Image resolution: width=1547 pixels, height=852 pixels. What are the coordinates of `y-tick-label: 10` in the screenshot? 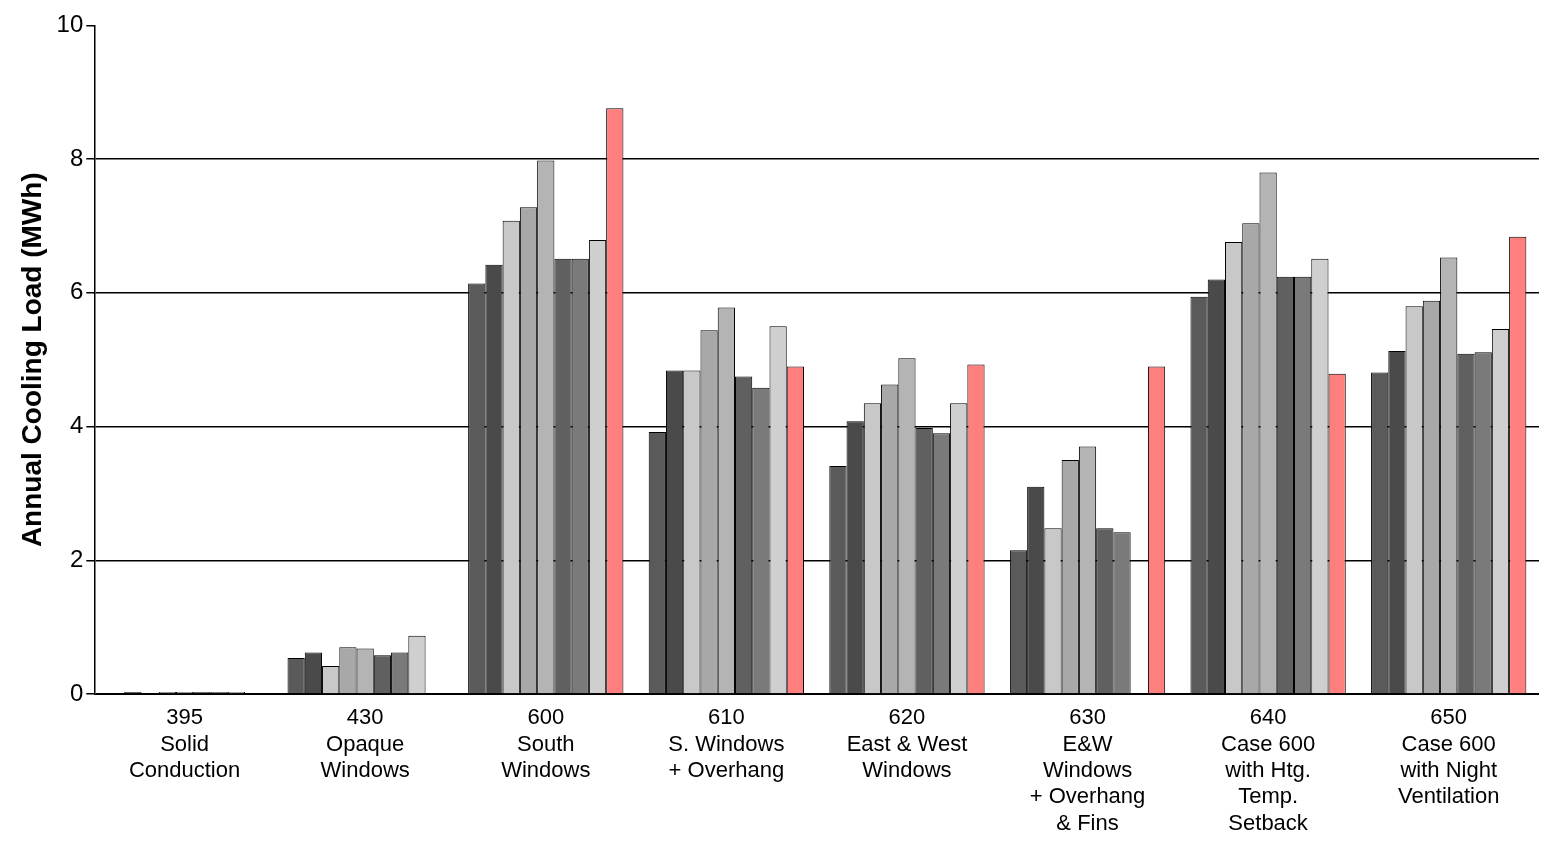 It's located at (70, 24).